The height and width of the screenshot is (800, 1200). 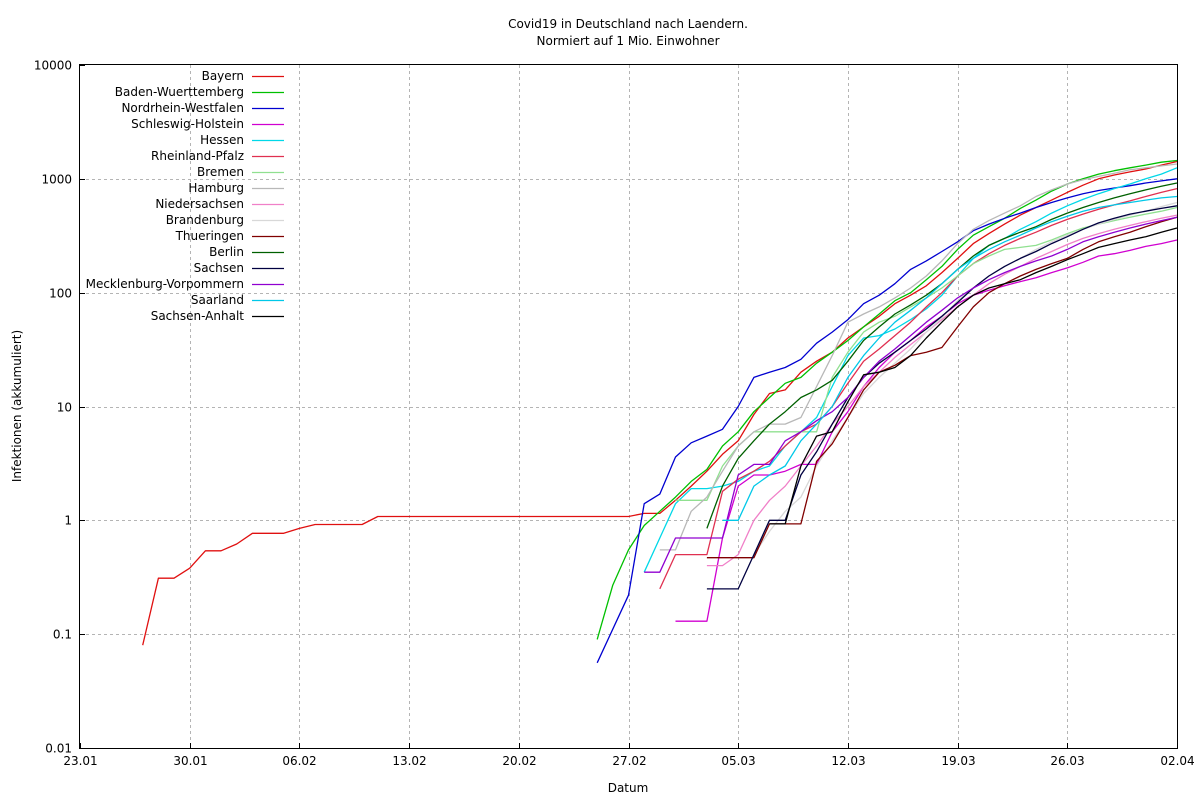 I want to click on legend-label-rheinland-pfalz: Rheinland-Pfalz, so click(x=197, y=156).